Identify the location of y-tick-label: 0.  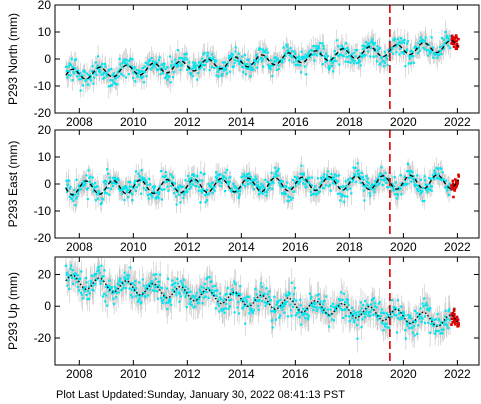
(47, 306).